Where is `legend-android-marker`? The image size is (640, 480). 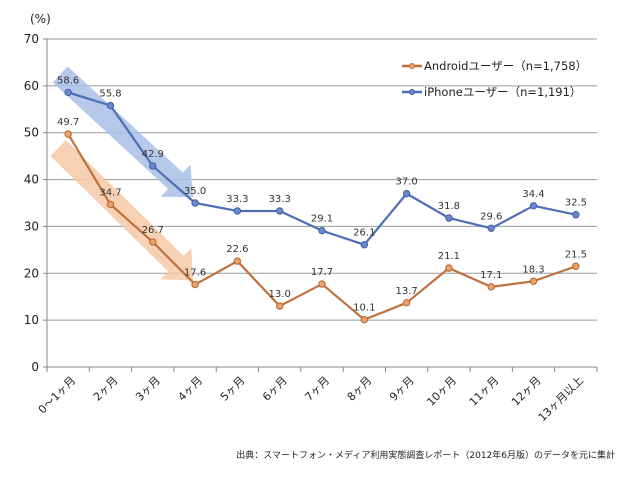
legend-android-marker is located at coordinates (412, 66).